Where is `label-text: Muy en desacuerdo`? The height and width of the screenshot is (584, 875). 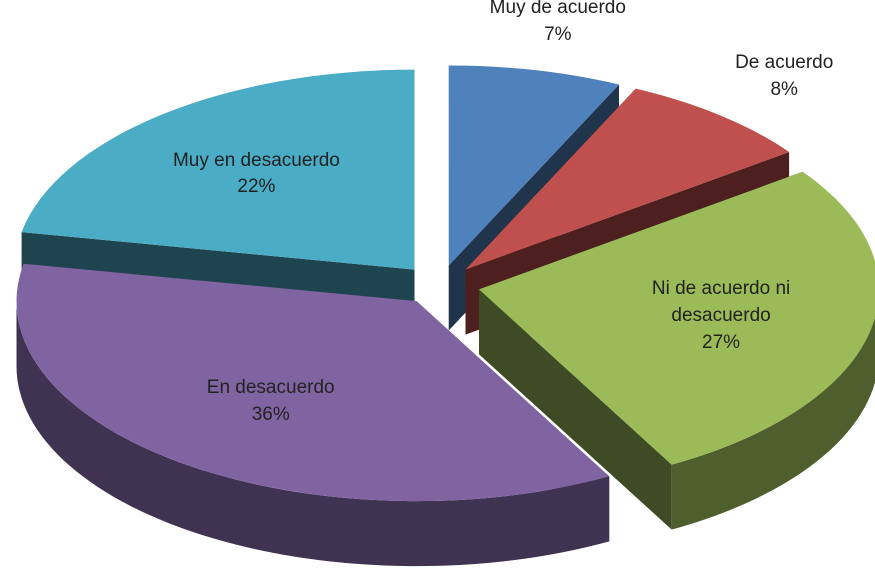
label-text: Muy en desacuerdo is located at coordinates (256, 160).